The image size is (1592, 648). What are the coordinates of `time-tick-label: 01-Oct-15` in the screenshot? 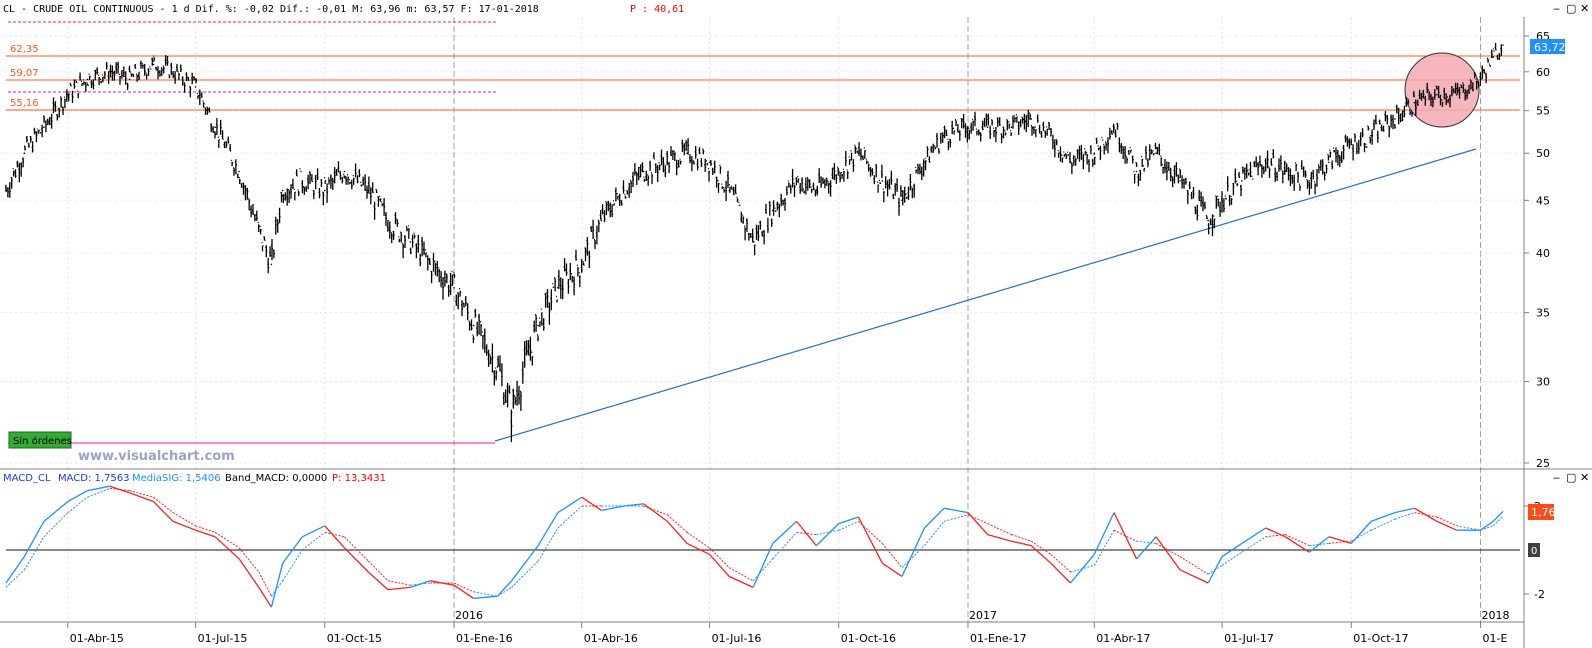 It's located at (354, 638).